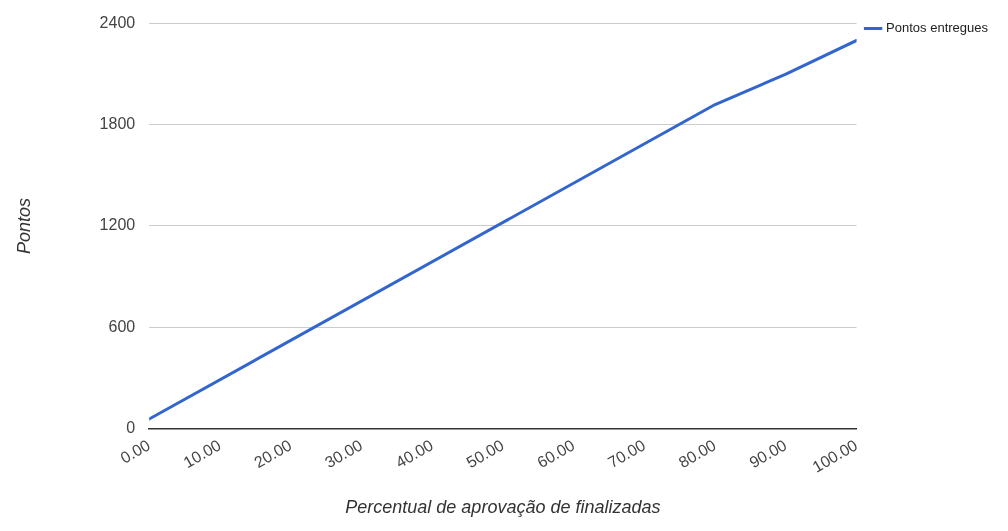 The width and height of the screenshot is (1008, 531). What do you see at coordinates (503, 507) in the screenshot?
I see `x-axis-title: Percentual de aprovação de finalizadas` at bounding box center [503, 507].